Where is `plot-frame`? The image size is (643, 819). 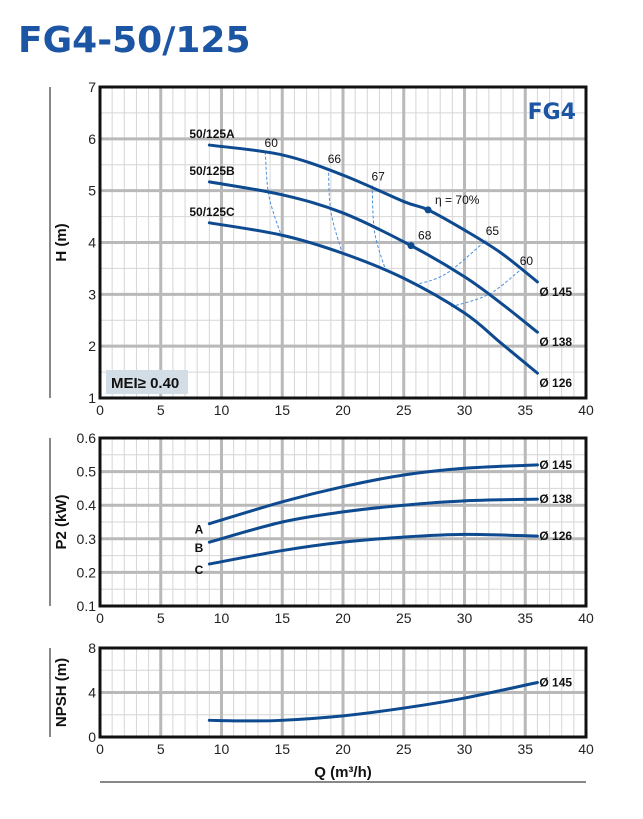 plot-frame is located at coordinates (343, 692).